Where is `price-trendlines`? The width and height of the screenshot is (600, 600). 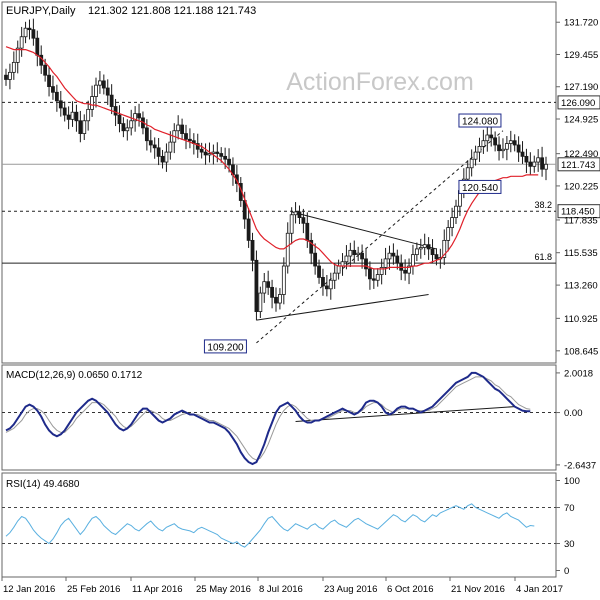 price-trendlines is located at coordinates (380, 237).